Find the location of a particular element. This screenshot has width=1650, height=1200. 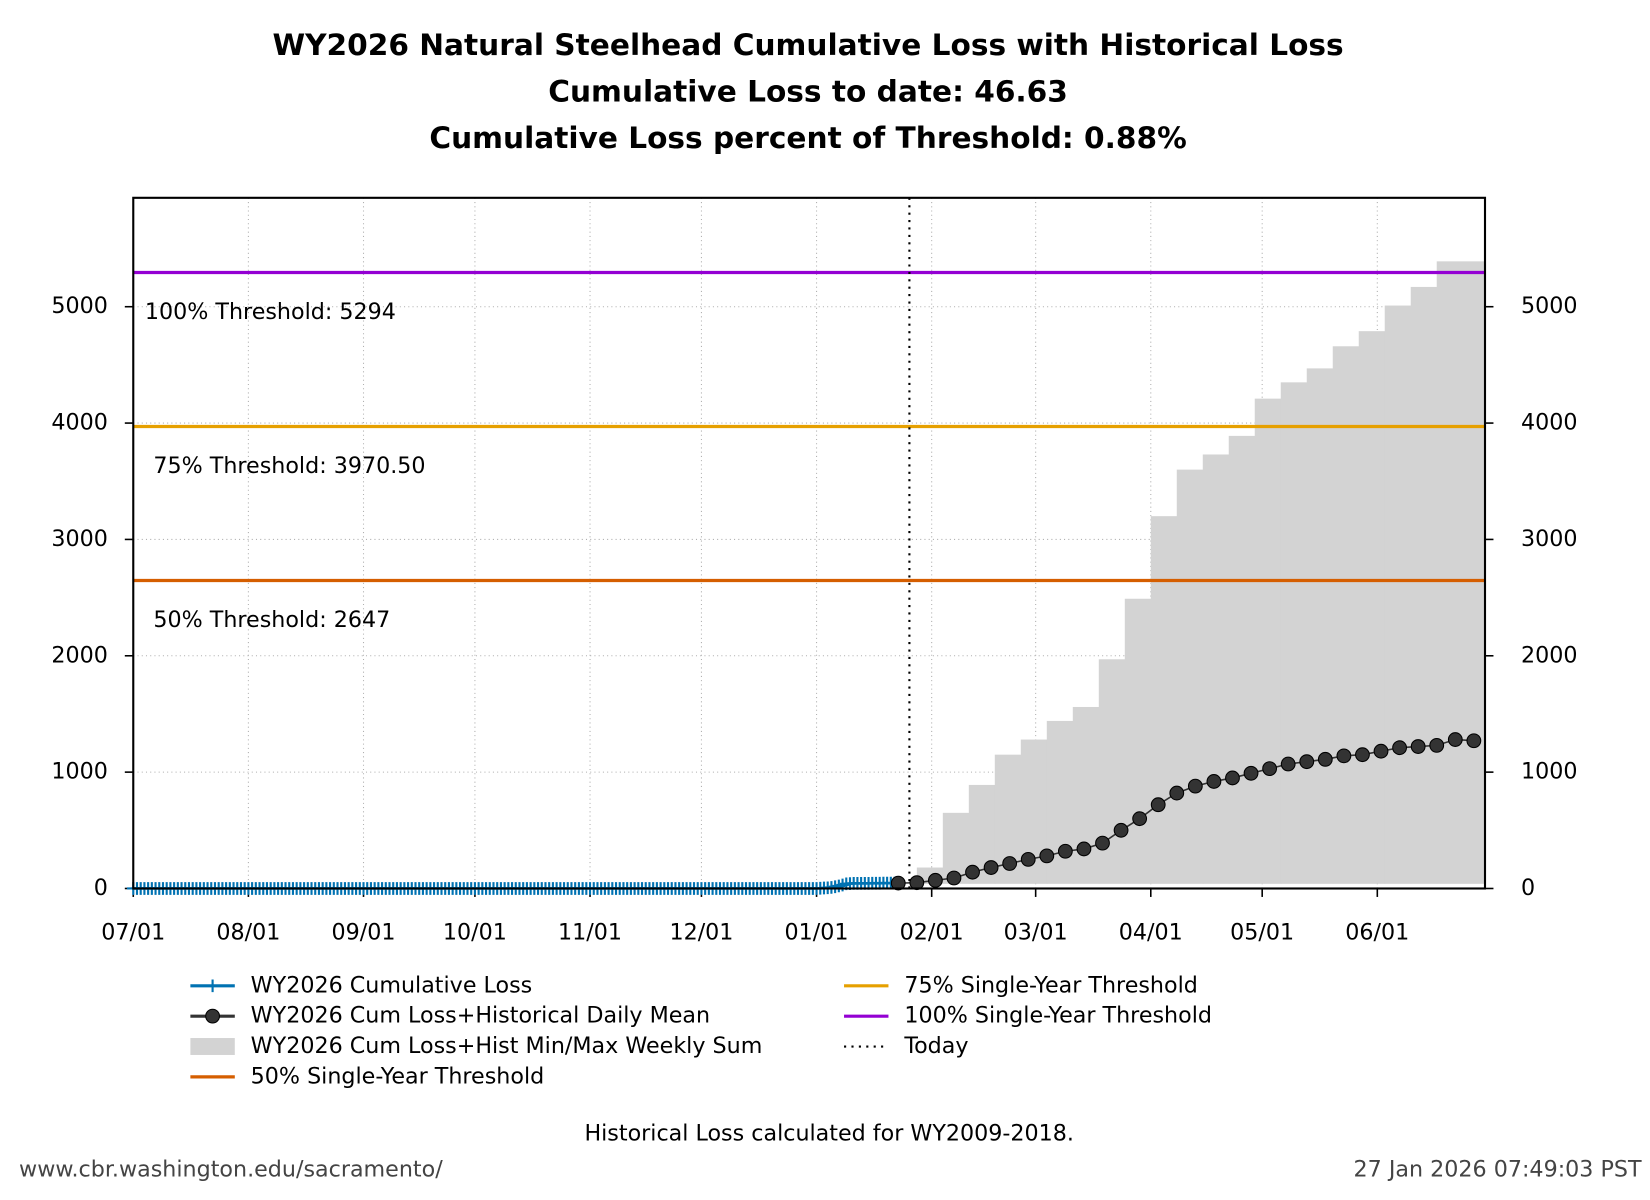

x-tick-label: 10/01 is located at coordinates (475, 932).